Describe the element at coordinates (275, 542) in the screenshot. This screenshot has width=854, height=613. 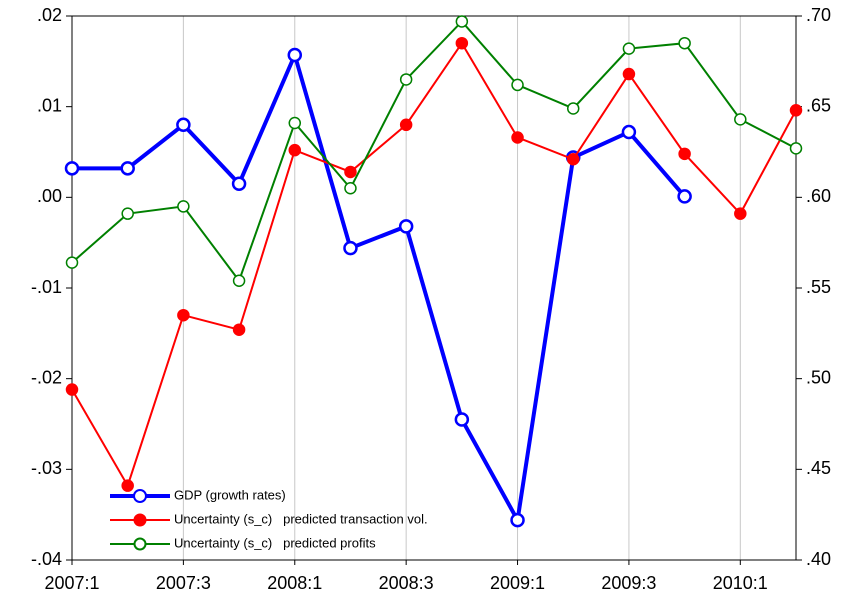
I see `legend-label: Uncertainty (s_c) predicted profits` at that location.